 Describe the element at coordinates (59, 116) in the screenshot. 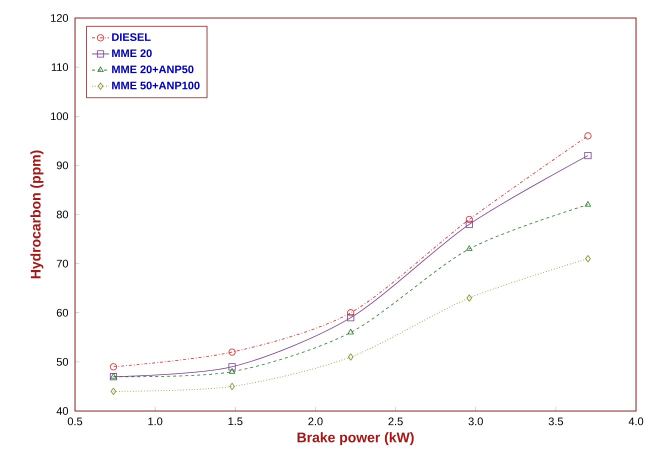

I see `y-tick-label: 100` at that location.